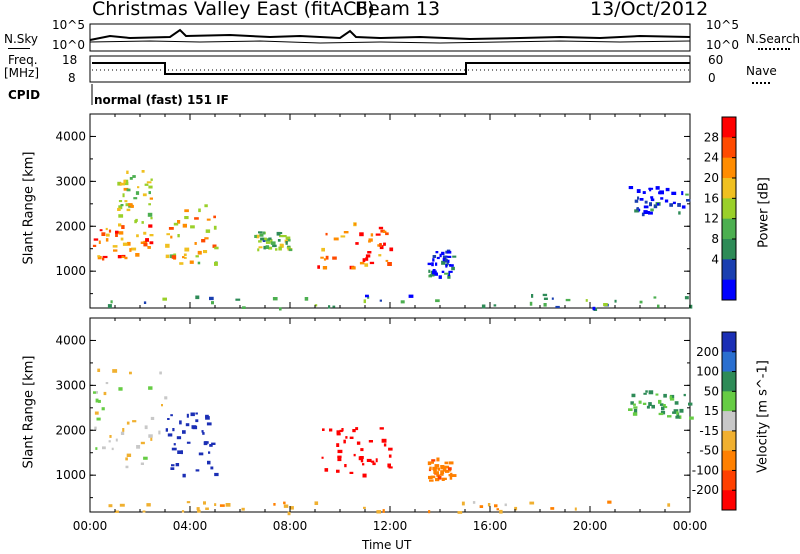 The width and height of the screenshot is (800, 554). I want to click on colorbar-tick-label: 15, so click(711, 411).